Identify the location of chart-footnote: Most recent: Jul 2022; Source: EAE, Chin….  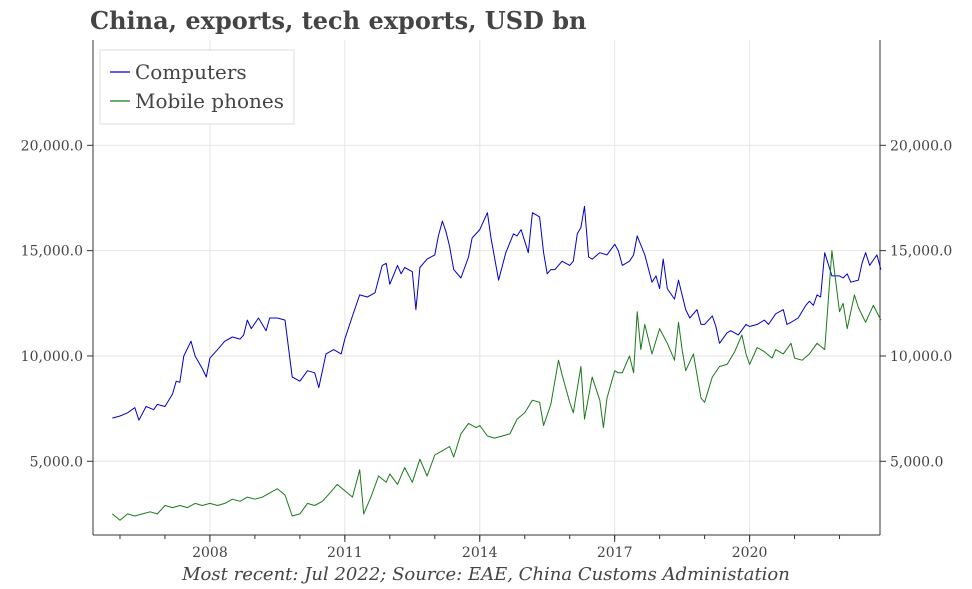
(486, 574).